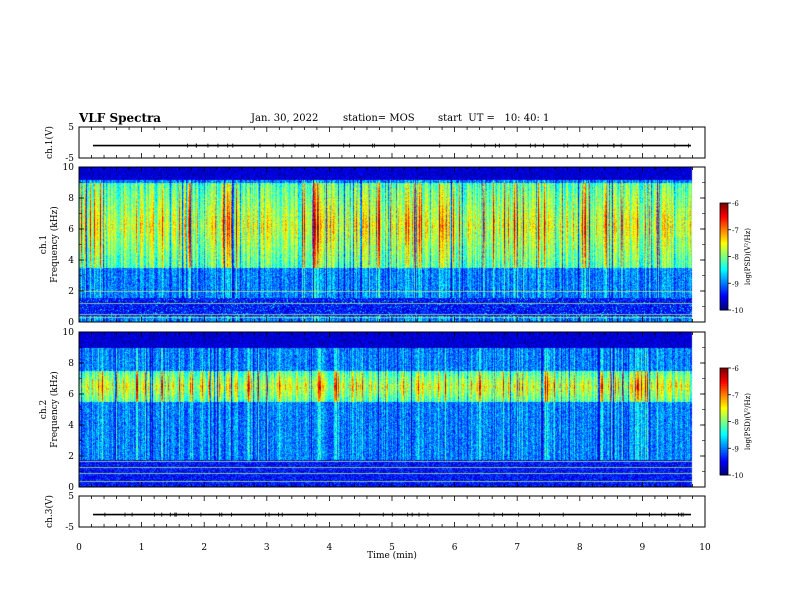 The width and height of the screenshot is (792, 612). Describe the element at coordinates (49, 142) in the screenshot. I see `ch1-waveform-ylabel: ch.1(V)` at that location.